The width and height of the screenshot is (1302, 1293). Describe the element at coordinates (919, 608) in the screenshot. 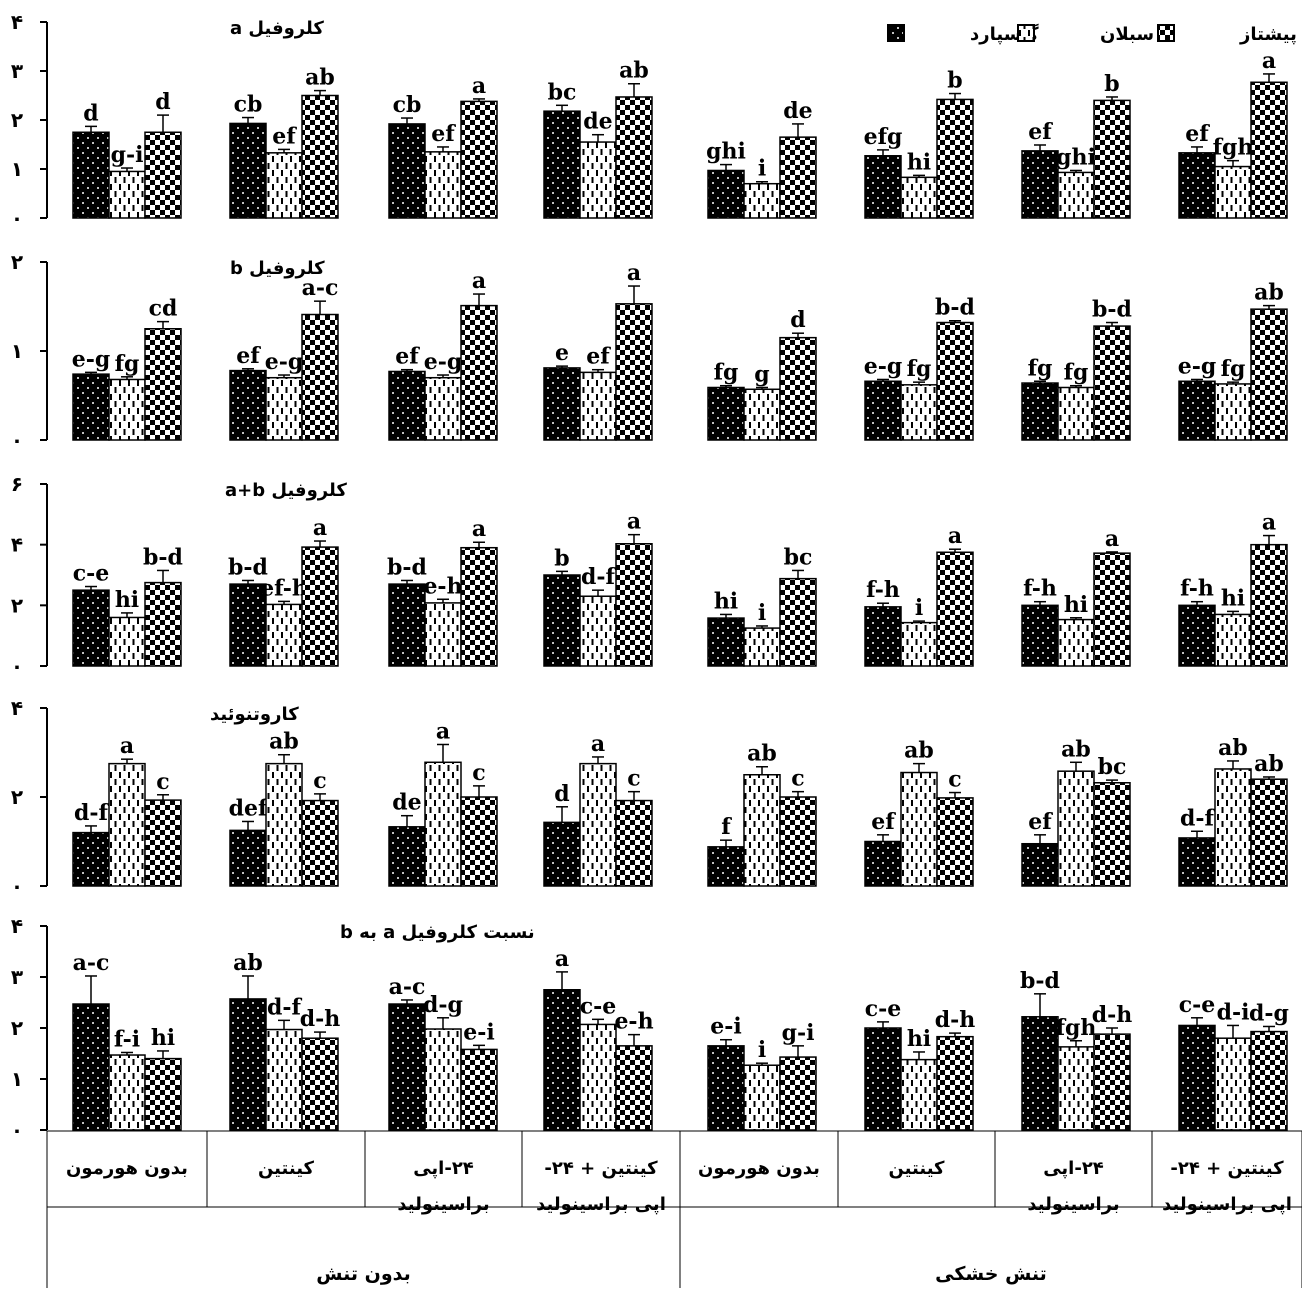

I see `significance-letter: i` at that location.